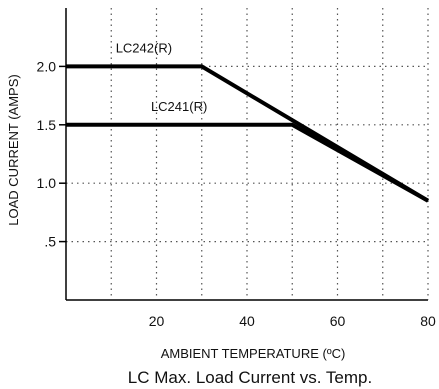  I want to click on x-tick-label: 80, so click(428, 321).